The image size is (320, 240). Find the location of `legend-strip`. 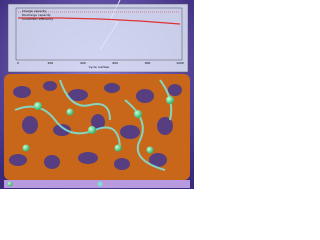

legend-strip is located at coordinates (97, 184).